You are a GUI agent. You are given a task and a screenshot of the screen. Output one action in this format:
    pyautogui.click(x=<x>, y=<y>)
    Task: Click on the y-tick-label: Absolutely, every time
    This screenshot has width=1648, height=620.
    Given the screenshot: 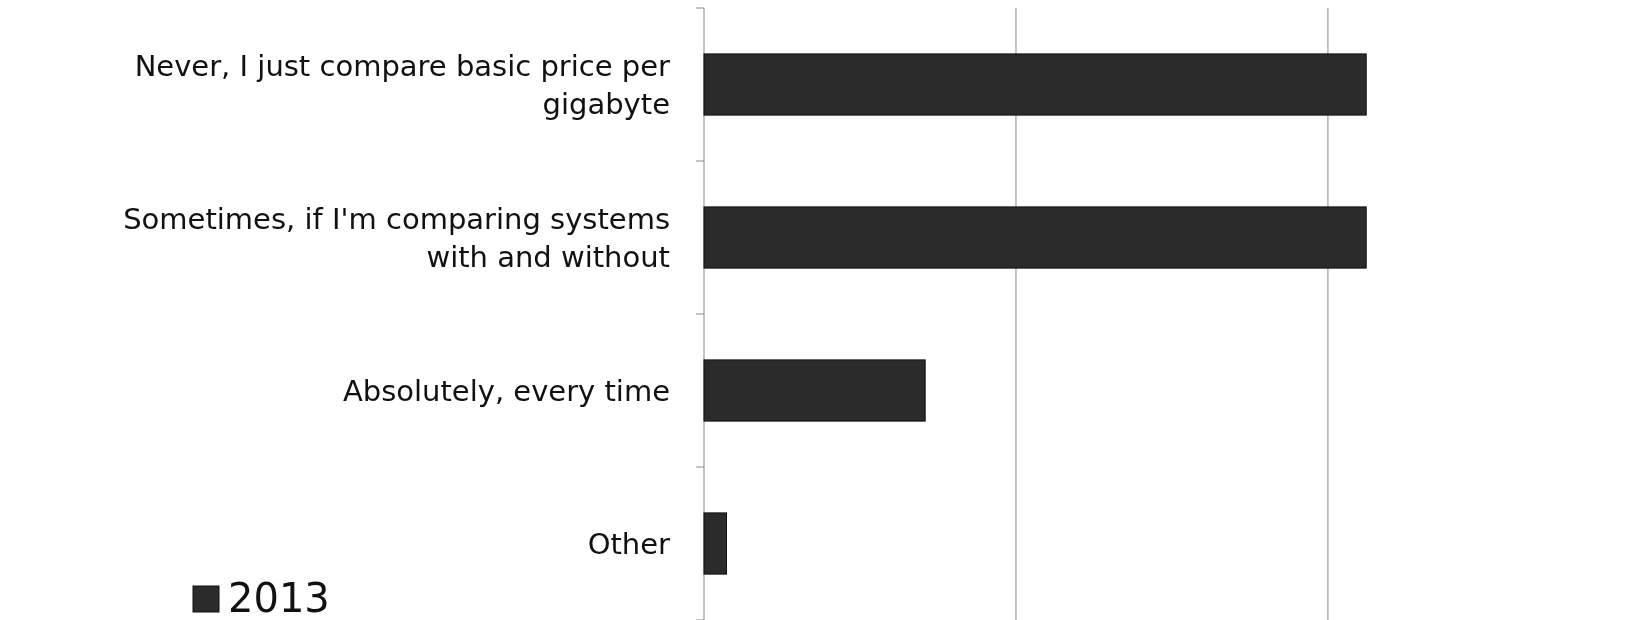 What is the action you would take?
    pyautogui.click(x=506, y=390)
    